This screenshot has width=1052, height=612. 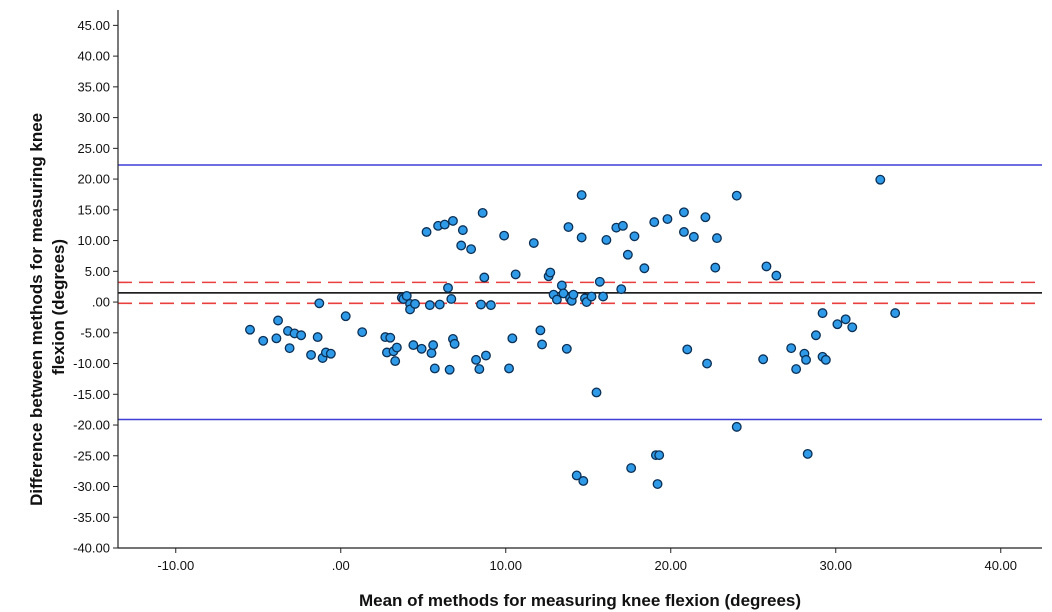 I want to click on x-tick-label: -10.00, so click(x=175, y=565).